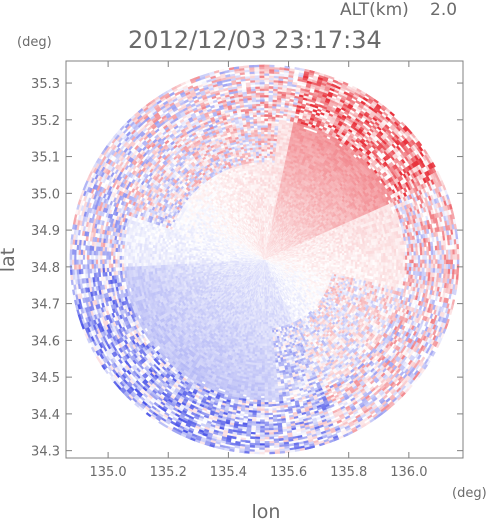 This screenshot has height=521, width=491. Describe the element at coordinates (443, 10) in the screenshot. I see `altitude-value: 2.0` at that location.